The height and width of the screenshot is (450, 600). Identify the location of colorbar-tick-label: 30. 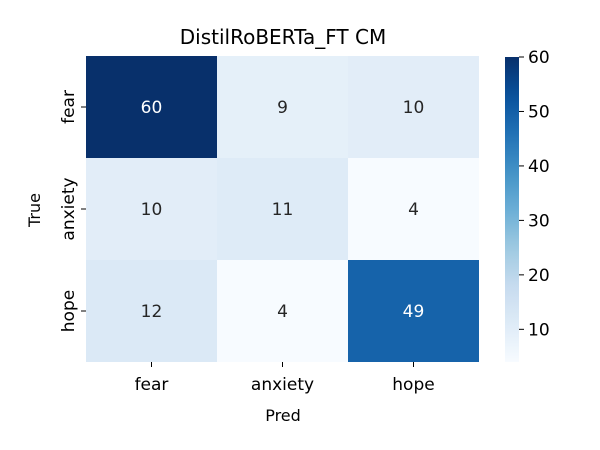
(539, 221).